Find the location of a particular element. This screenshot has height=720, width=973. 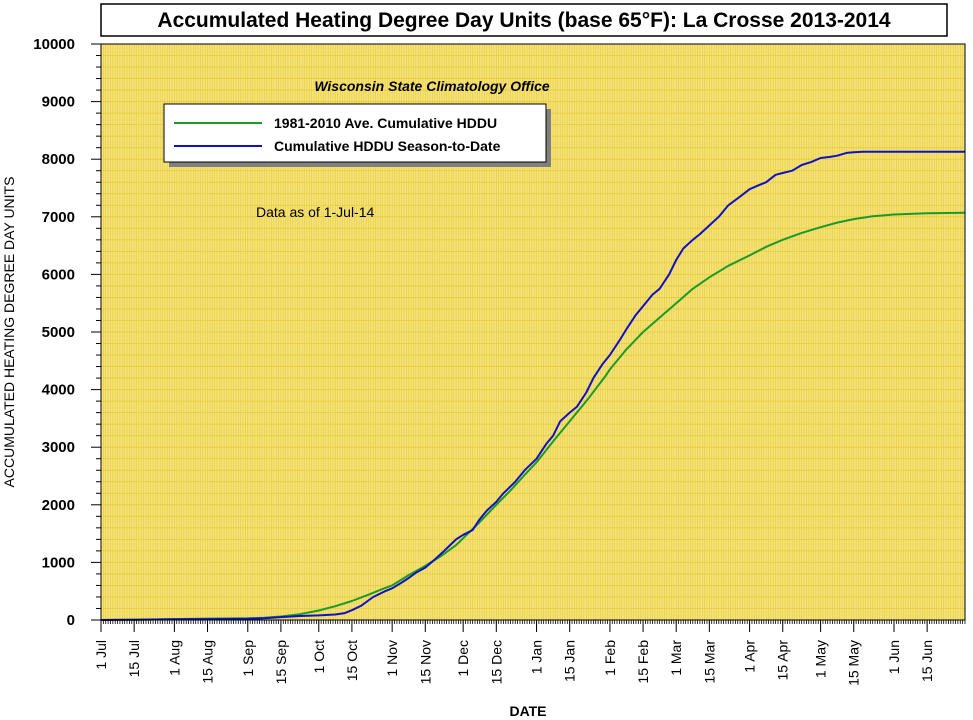

x-tick-label: 15 Jul is located at coordinates (134, 658).